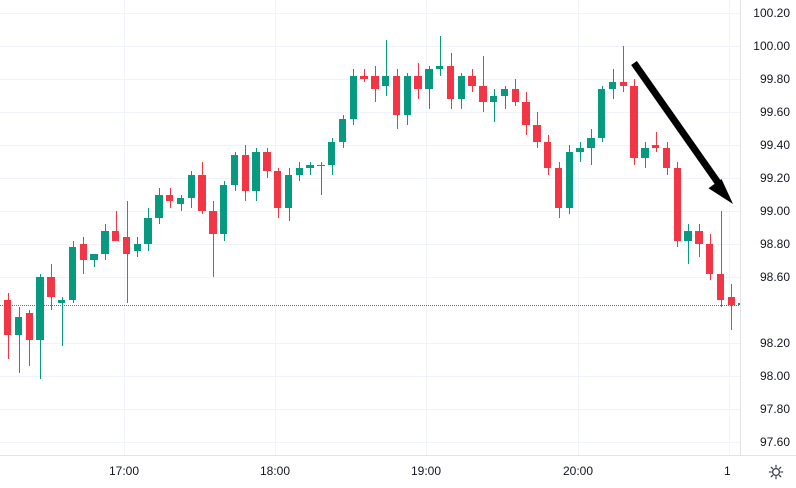 This screenshot has width=796, height=488. What do you see at coordinates (774, 343) in the screenshot?
I see `price-tick-label: 98.20` at bounding box center [774, 343].